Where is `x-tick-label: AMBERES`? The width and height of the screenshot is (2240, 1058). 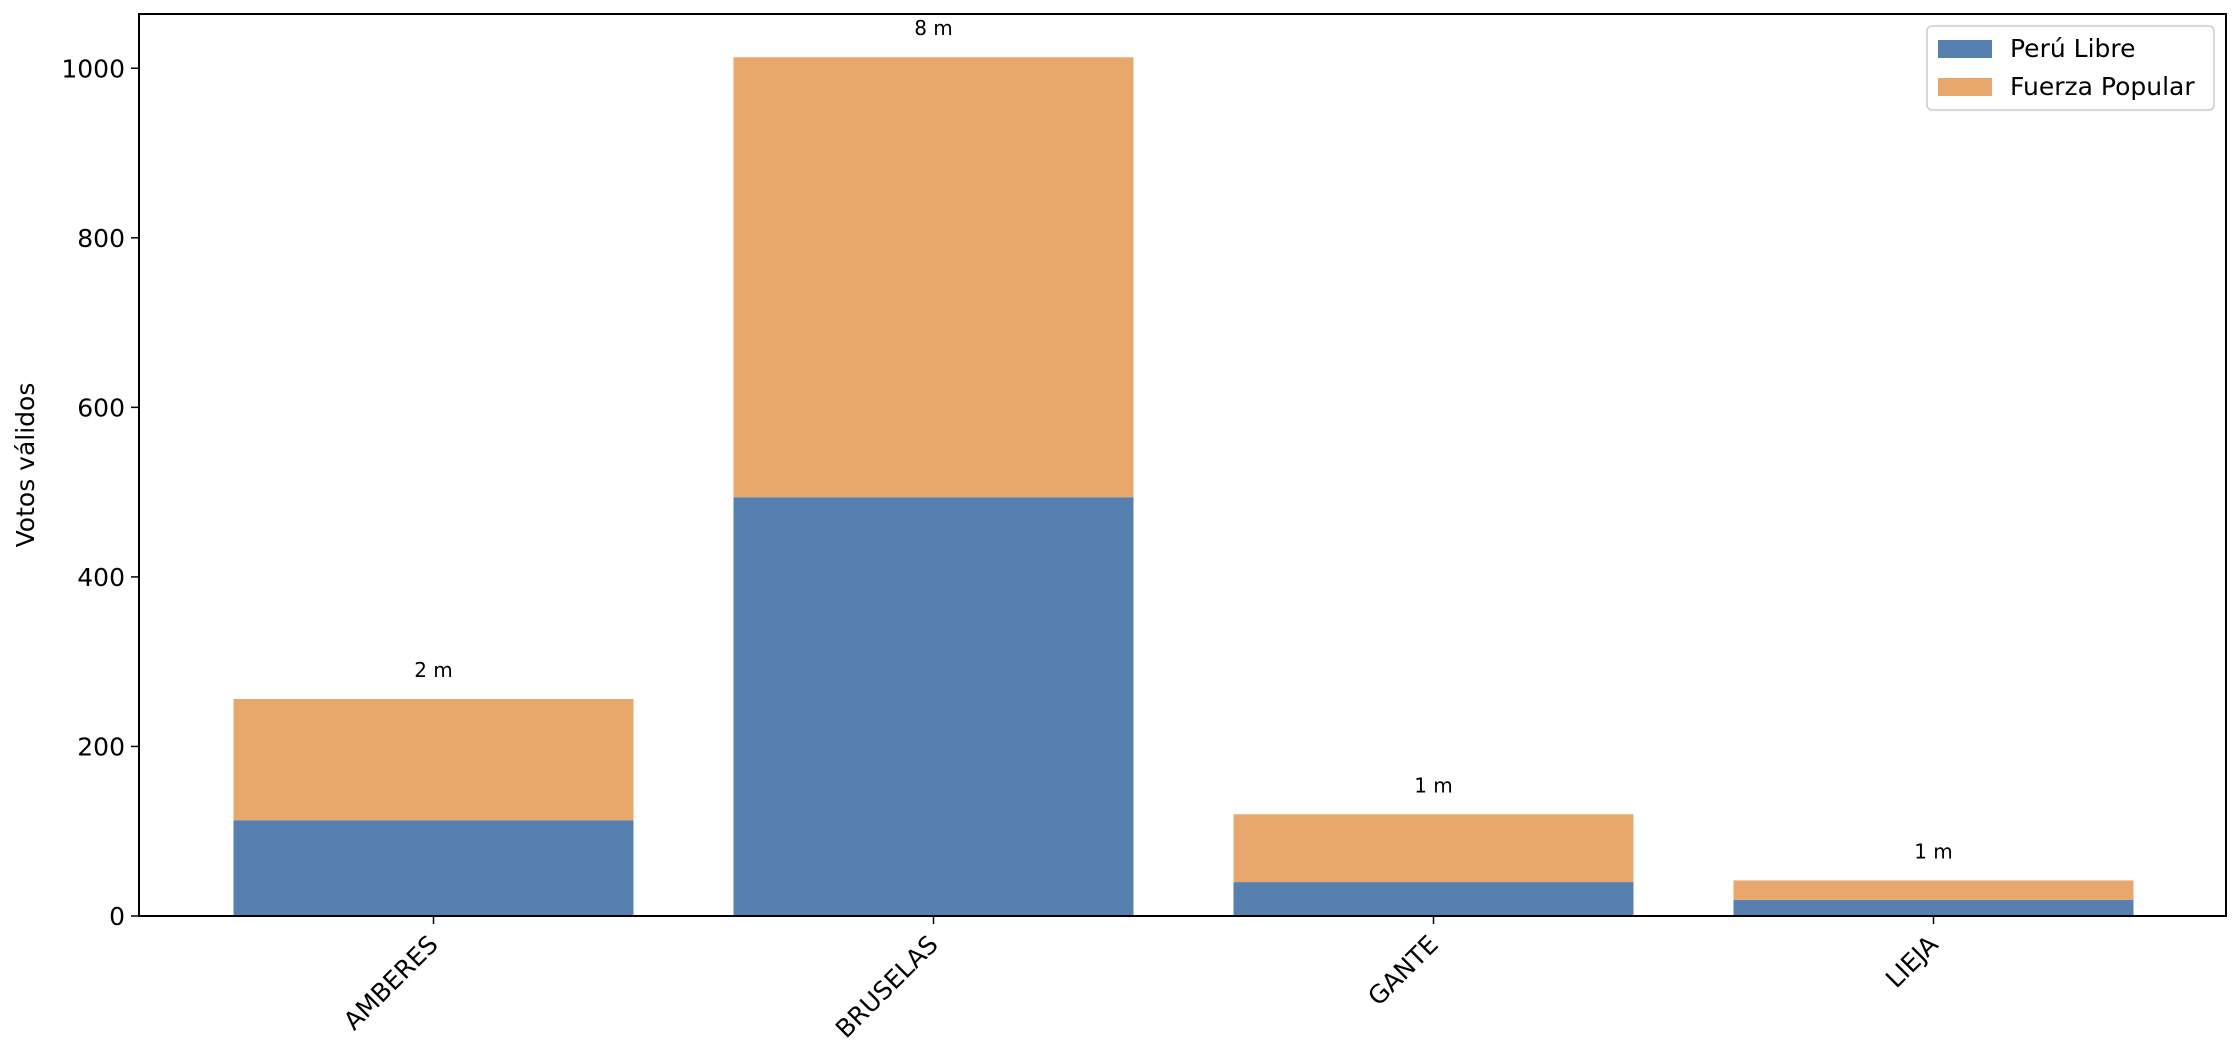 x-tick-label: AMBERES is located at coordinates (391, 983).